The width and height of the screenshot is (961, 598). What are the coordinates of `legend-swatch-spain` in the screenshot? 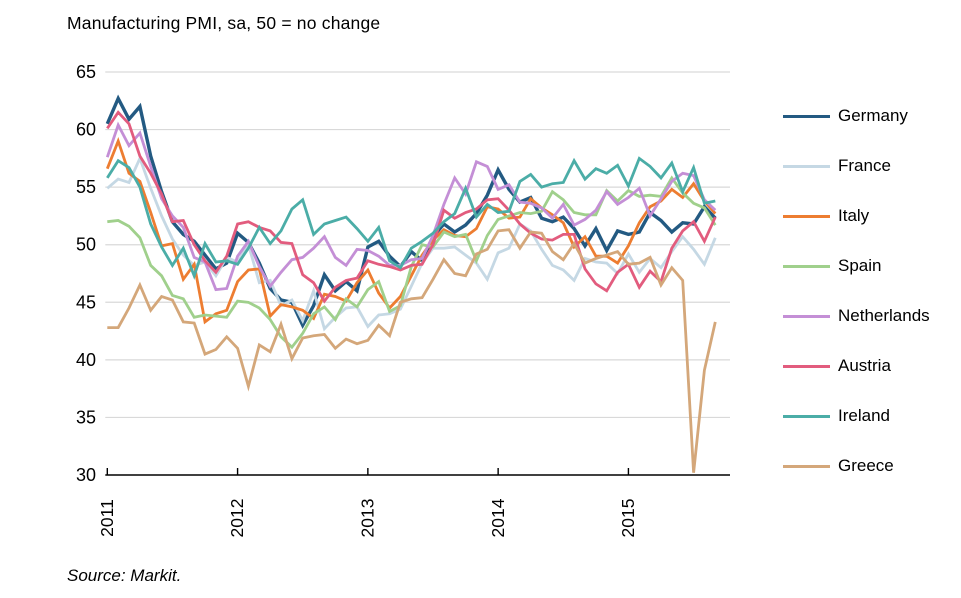 It's located at (806, 266).